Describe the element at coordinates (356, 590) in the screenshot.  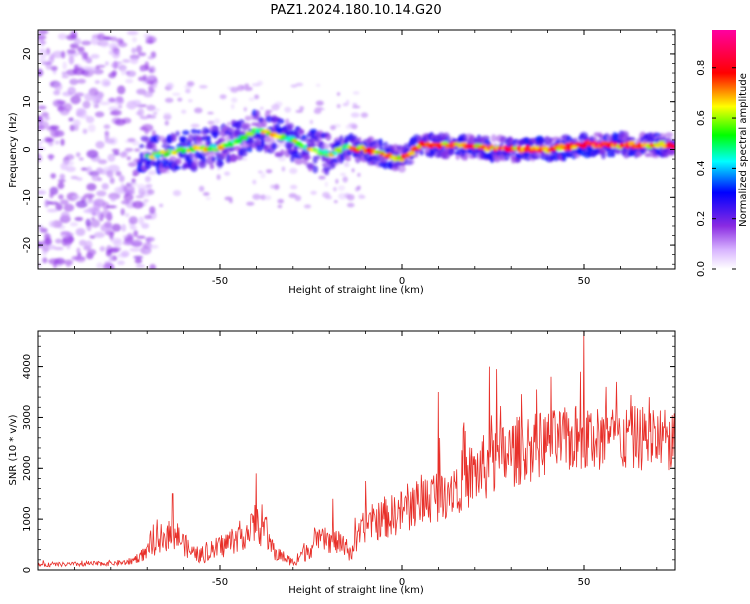
I see `snr-x-axis-label: Height of straight line (km)` at that location.